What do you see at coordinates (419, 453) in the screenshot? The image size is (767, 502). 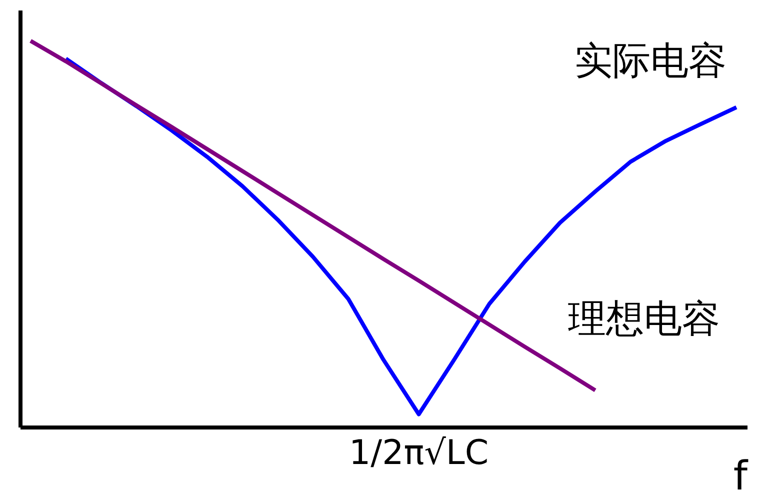 I see `text: 1/2π√LC` at bounding box center [419, 453].